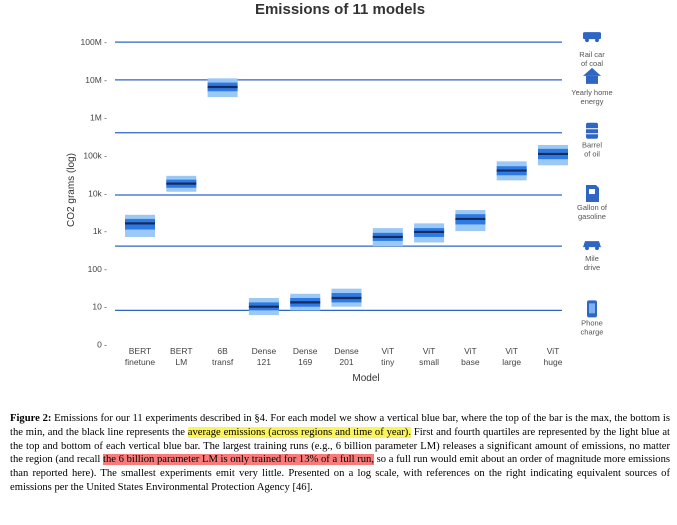 This screenshot has width=677, height=525. What do you see at coordinates (71, 190) in the screenshot?
I see `y-axis-title: CO2 grams (log)` at bounding box center [71, 190].